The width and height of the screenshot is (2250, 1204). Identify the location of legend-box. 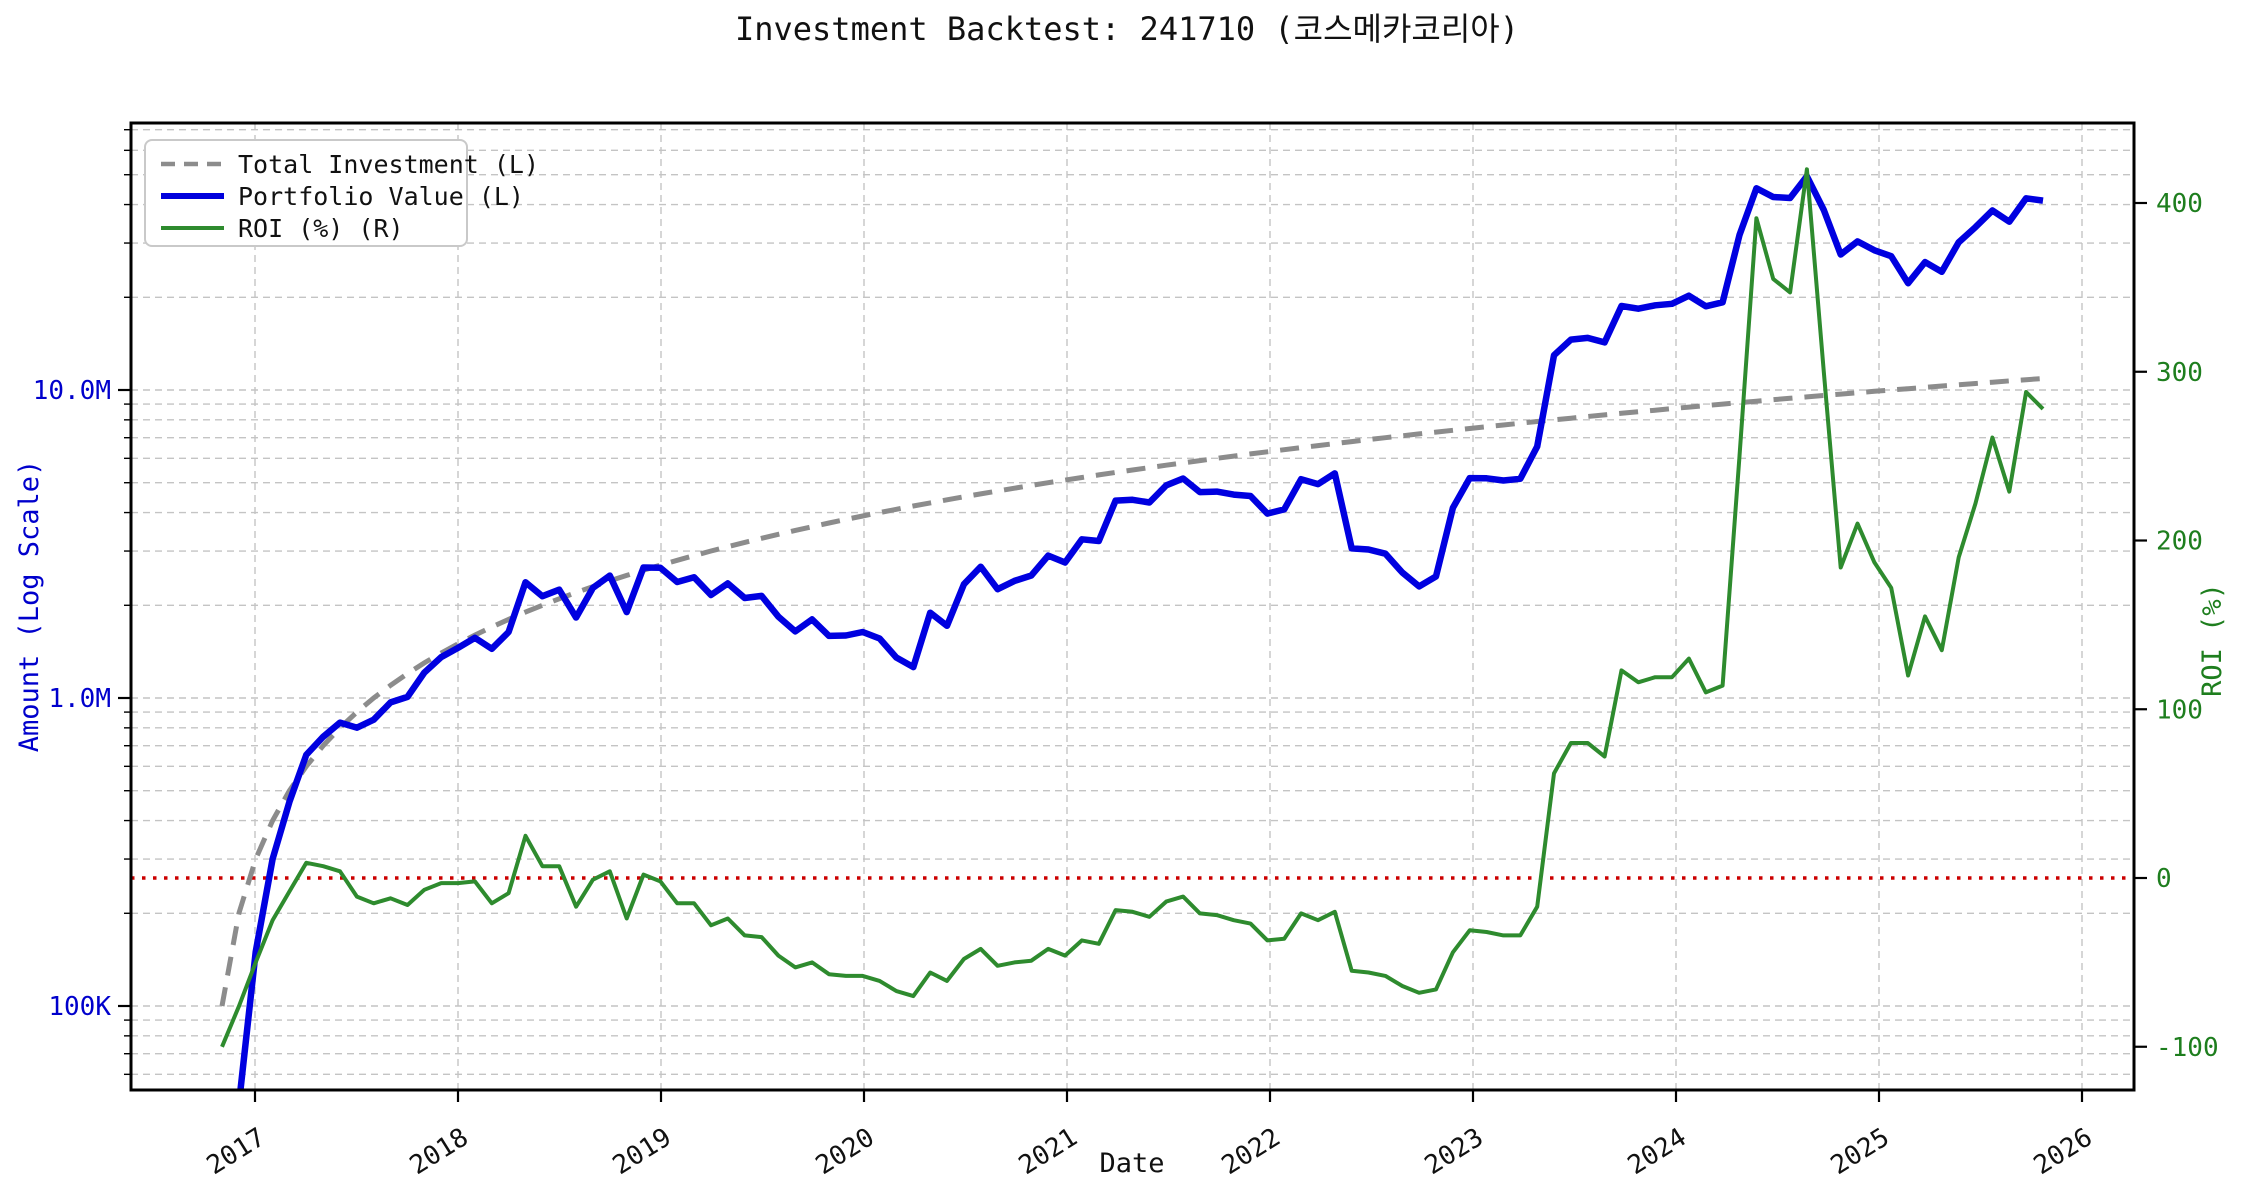
(306, 193).